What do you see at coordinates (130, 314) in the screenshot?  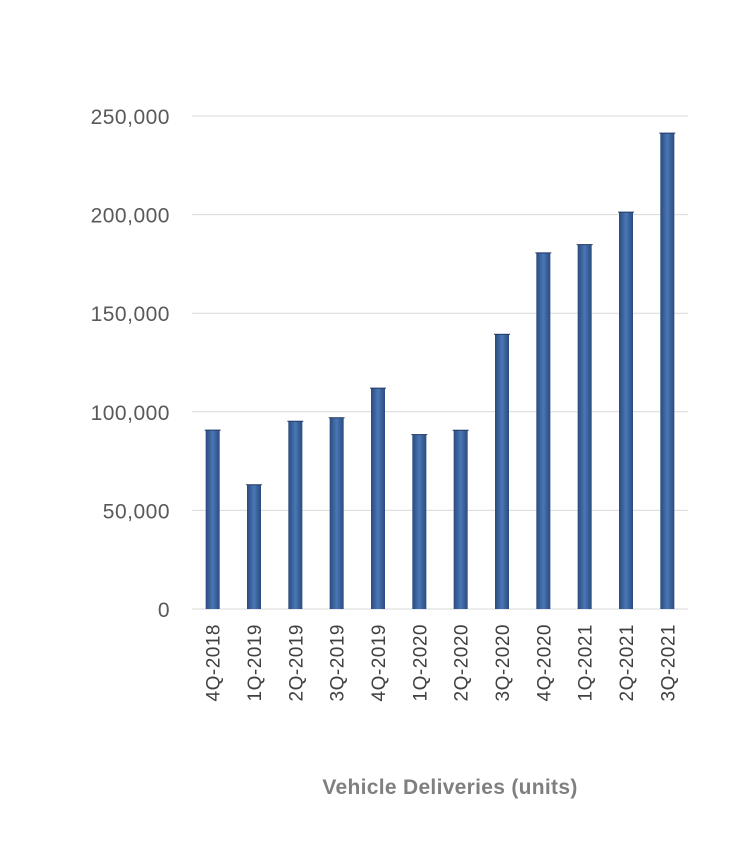 I see `y-tick-label: 150,000` at bounding box center [130, 314].